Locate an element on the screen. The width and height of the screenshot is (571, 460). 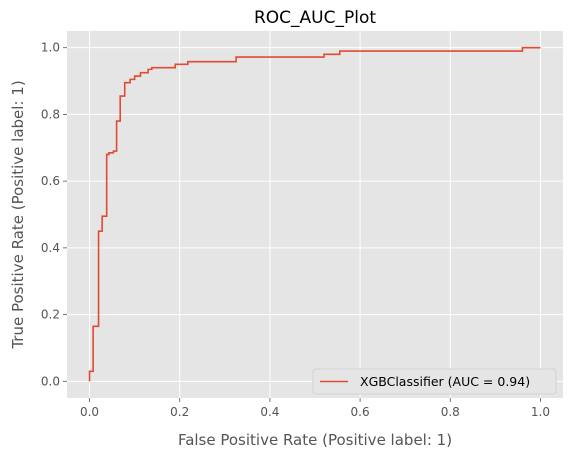
legend-box is located at coordinates (434, 381).